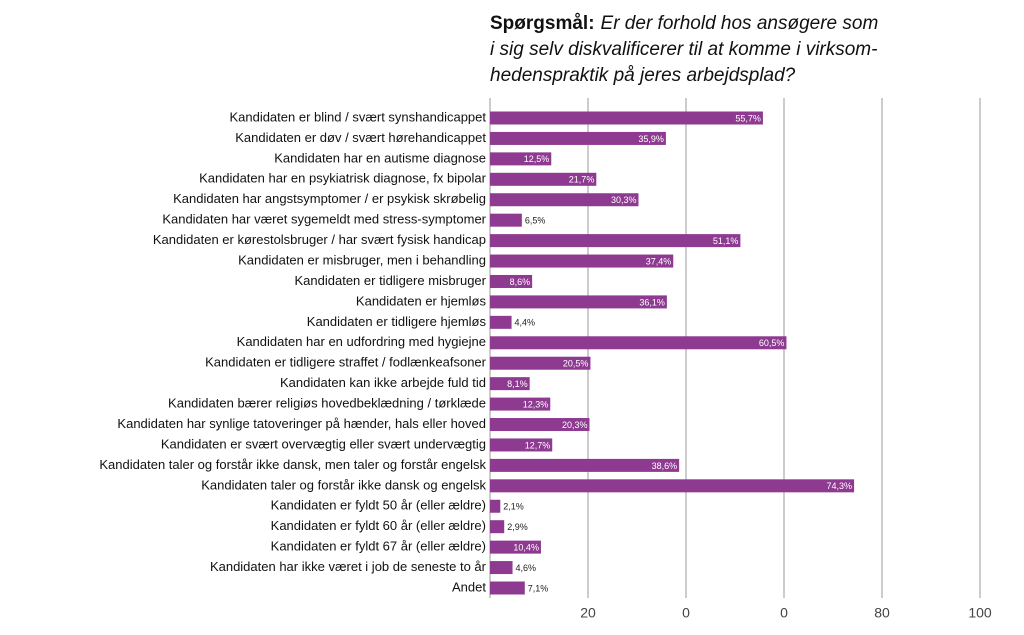 The image size is (1024, 635). I want to click on value-label: 7,1%, so click(538, 588).